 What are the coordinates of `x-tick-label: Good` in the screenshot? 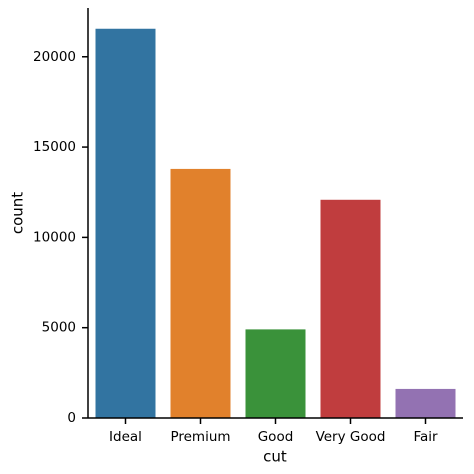 It's located at (276, 437).